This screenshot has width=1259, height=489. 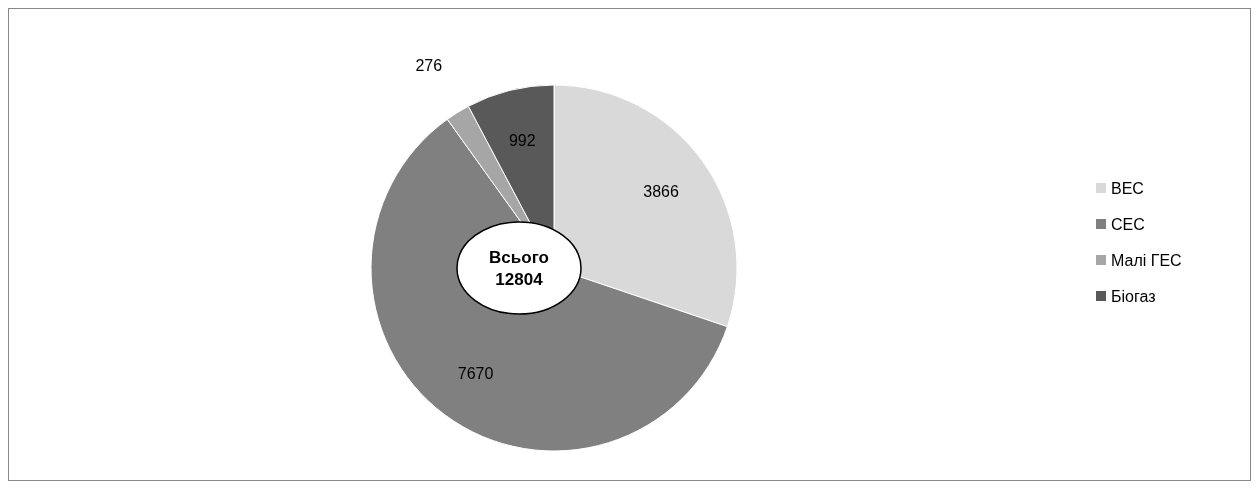 What do you see at coordinates (1127, 188) in the screenshot?
I see `legend-label: ВЕС` at bounding box center [1127, 188].